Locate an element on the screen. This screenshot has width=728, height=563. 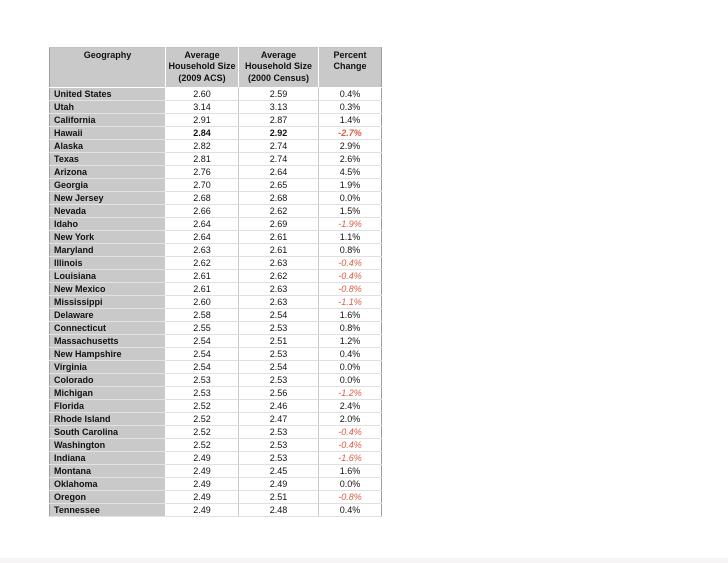
percent-change-cell: -1.1% is located at coordinates (350, 301).